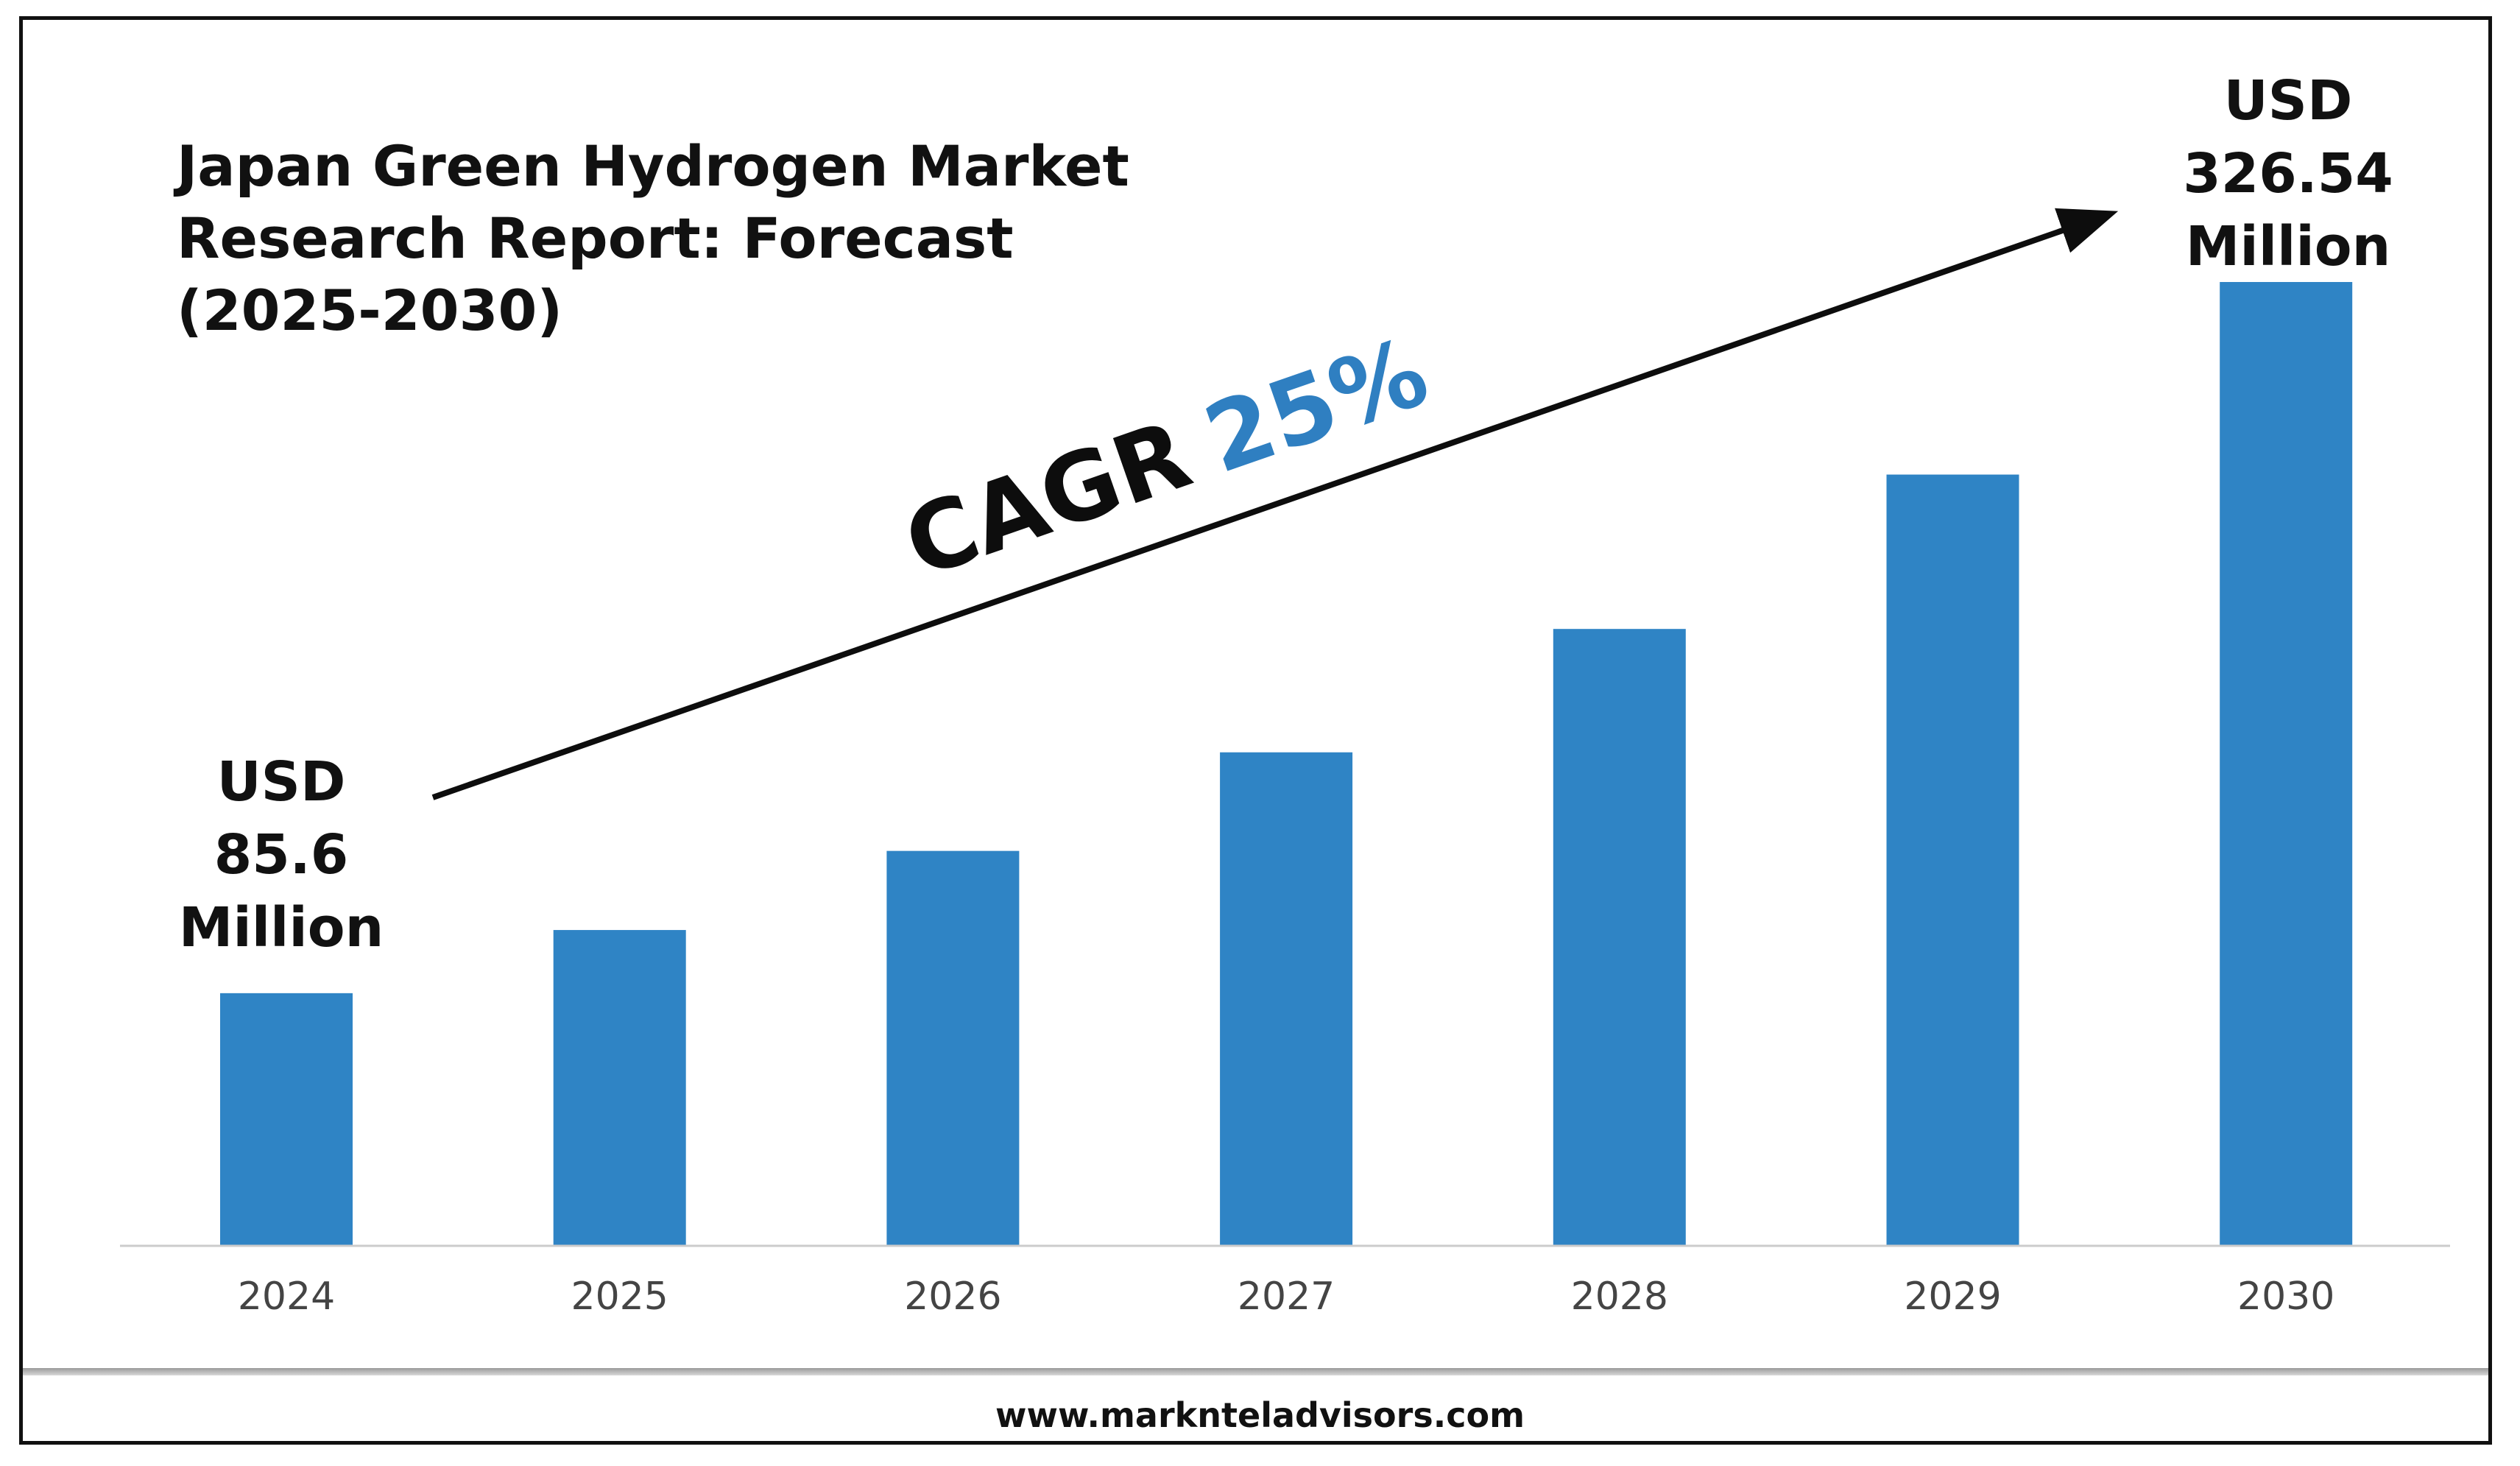  I want to click on footer-divider, so click(1255, 1371).